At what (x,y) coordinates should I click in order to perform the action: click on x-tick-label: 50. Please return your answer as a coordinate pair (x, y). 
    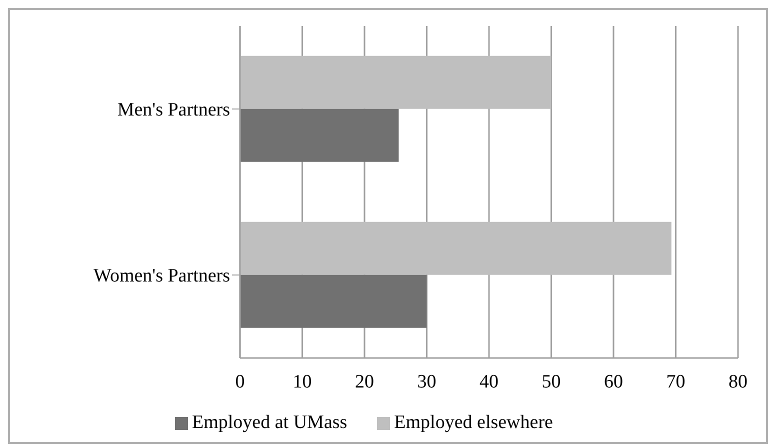
    Looking at the image, I should click on (551, 381).